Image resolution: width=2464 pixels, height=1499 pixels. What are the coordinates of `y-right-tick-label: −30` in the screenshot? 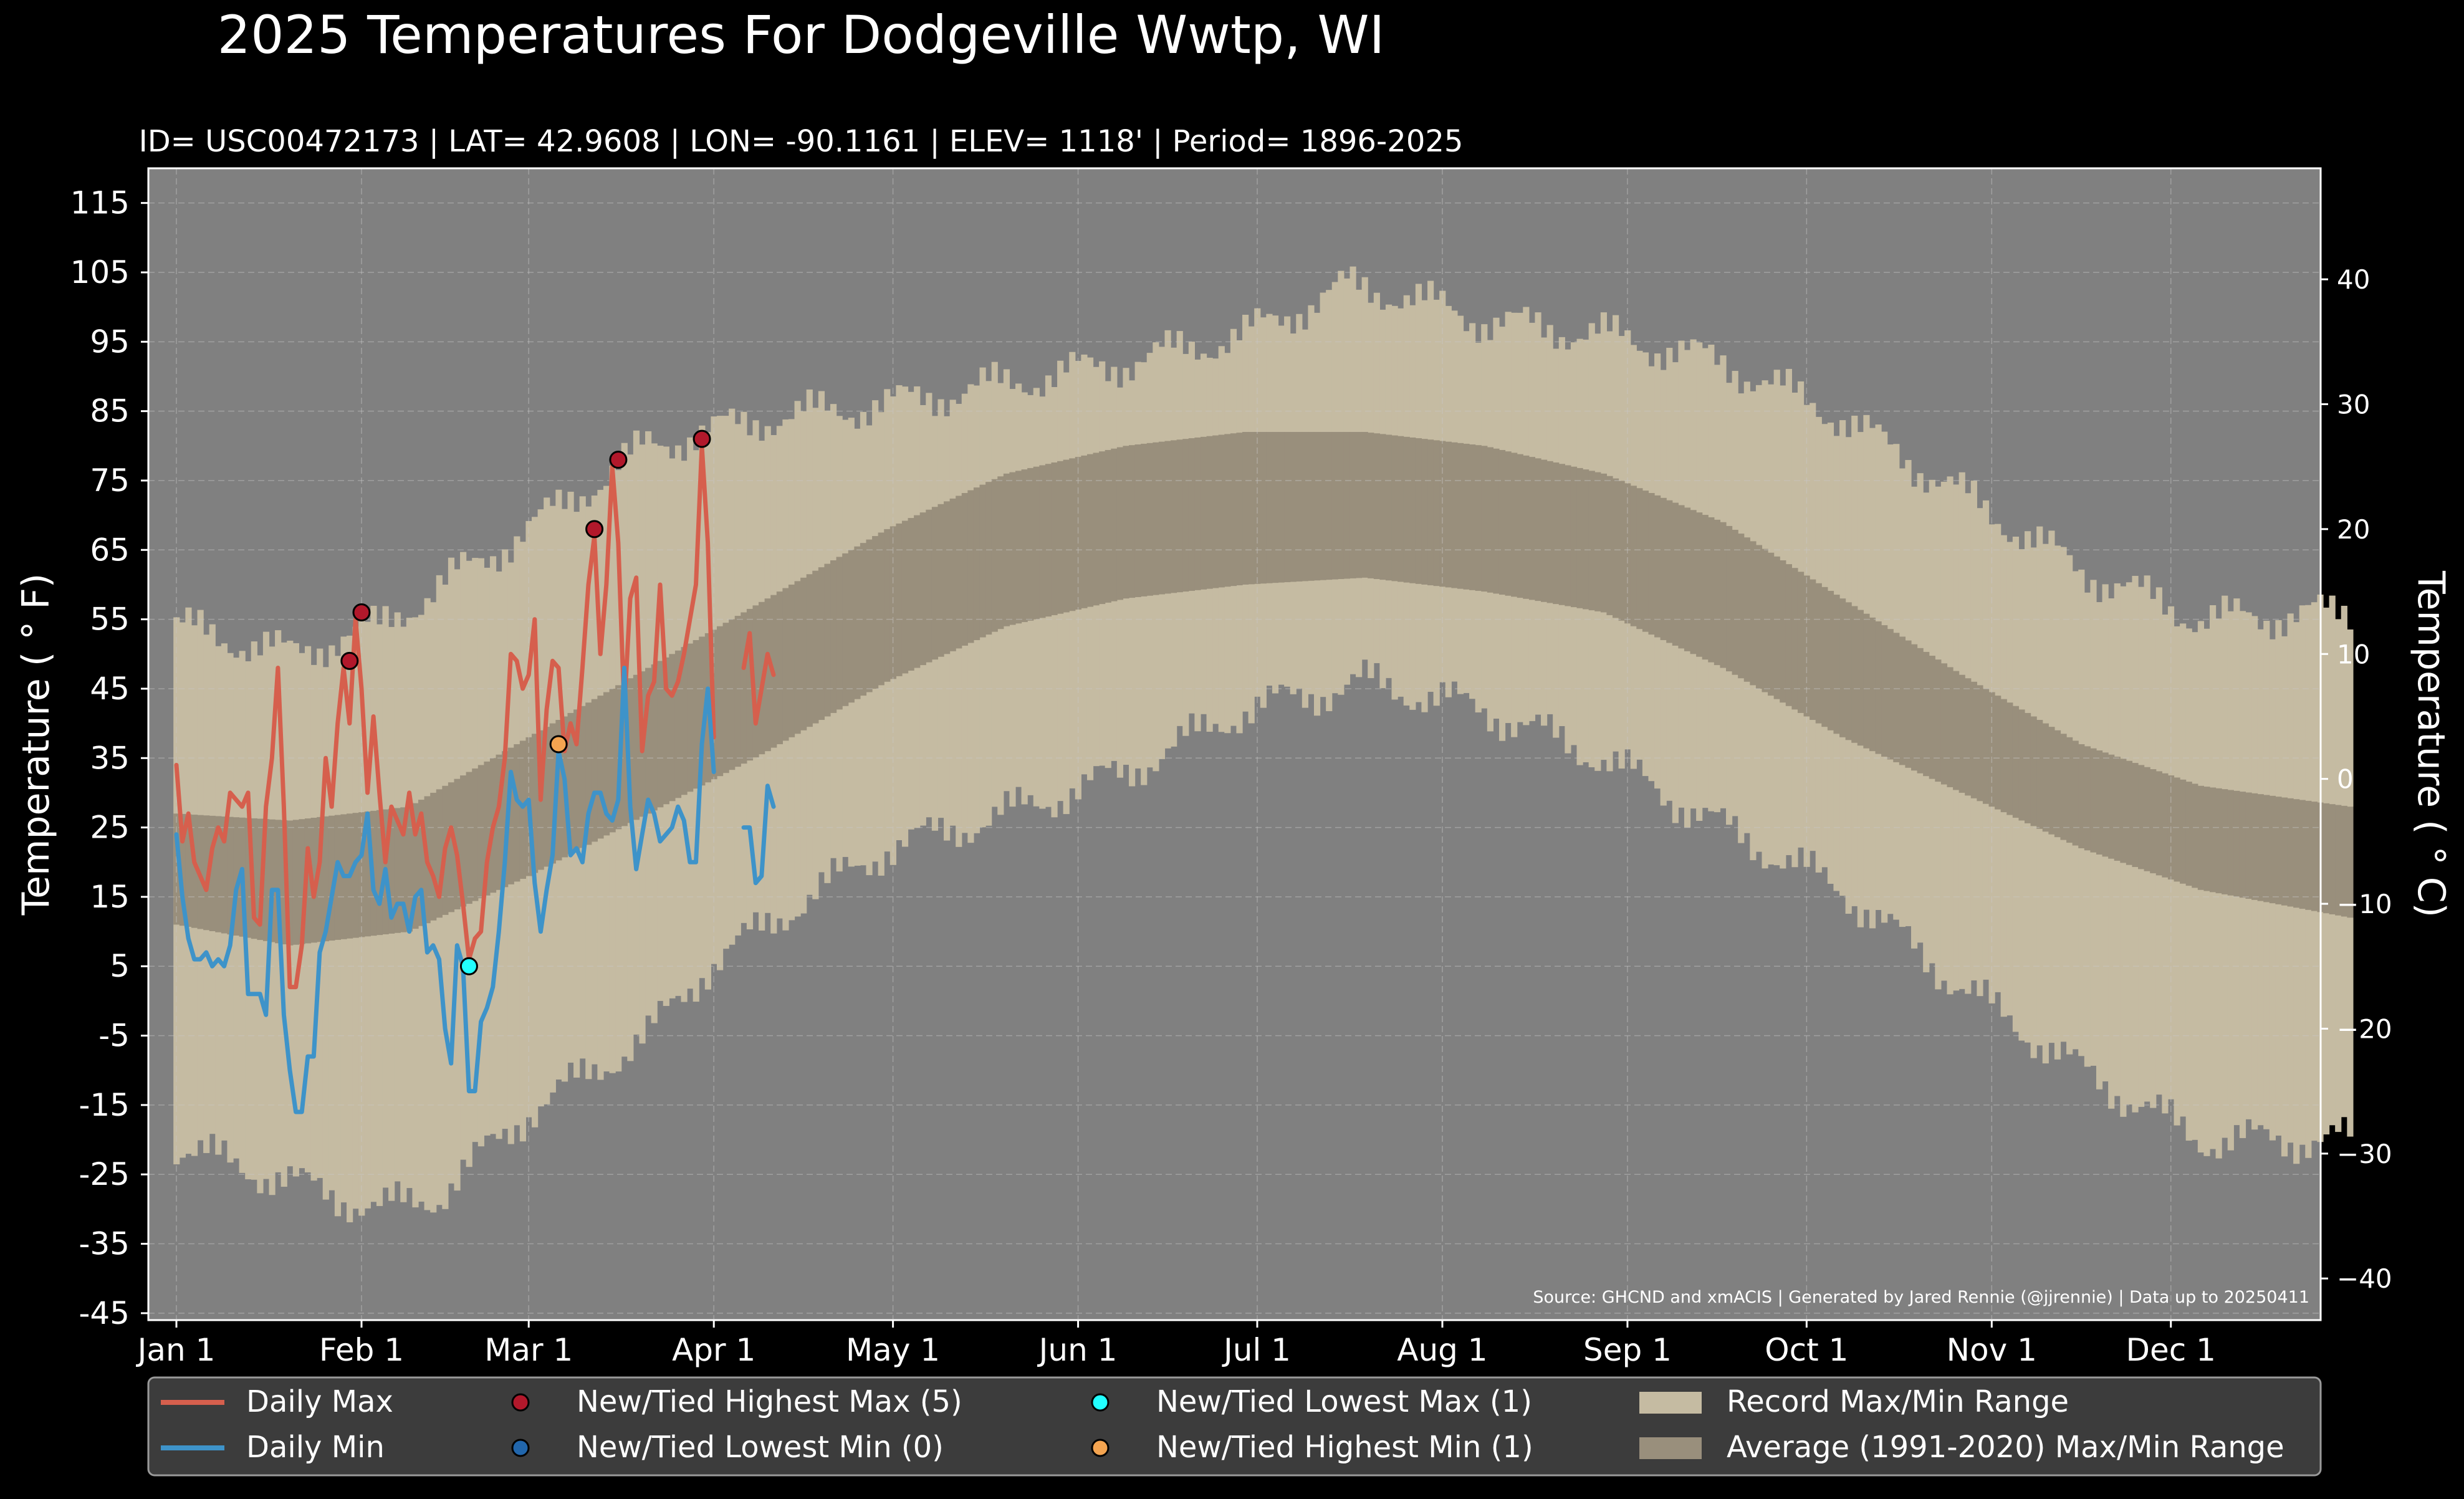 It's located at (2364, 1154).